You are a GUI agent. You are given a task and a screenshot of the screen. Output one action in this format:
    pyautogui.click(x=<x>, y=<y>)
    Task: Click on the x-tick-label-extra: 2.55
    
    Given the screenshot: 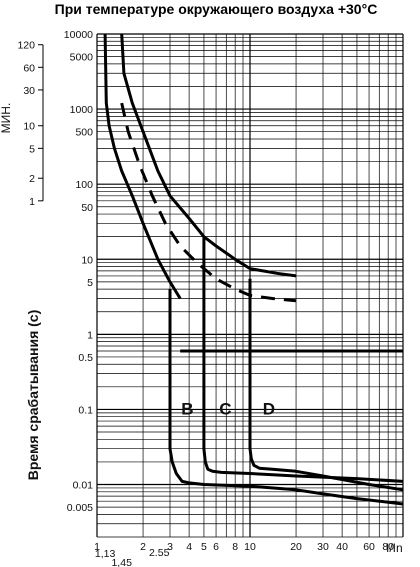 What is the action you would take?
    pyautogui.click(x=159, y=553)
    